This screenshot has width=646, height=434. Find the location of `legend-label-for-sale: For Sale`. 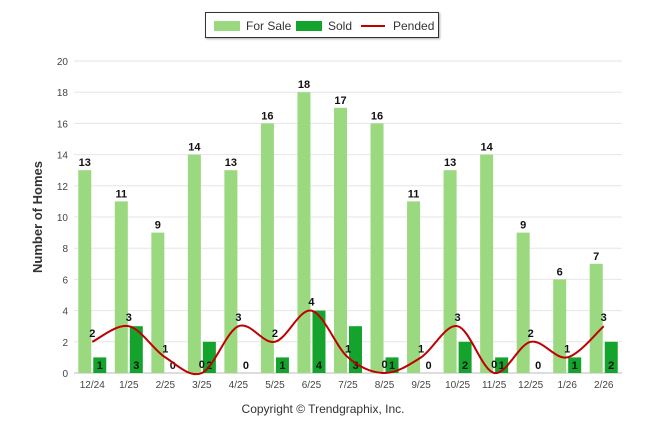

legend-label-for-sale: For Sale is located at coordinates (269, 26).